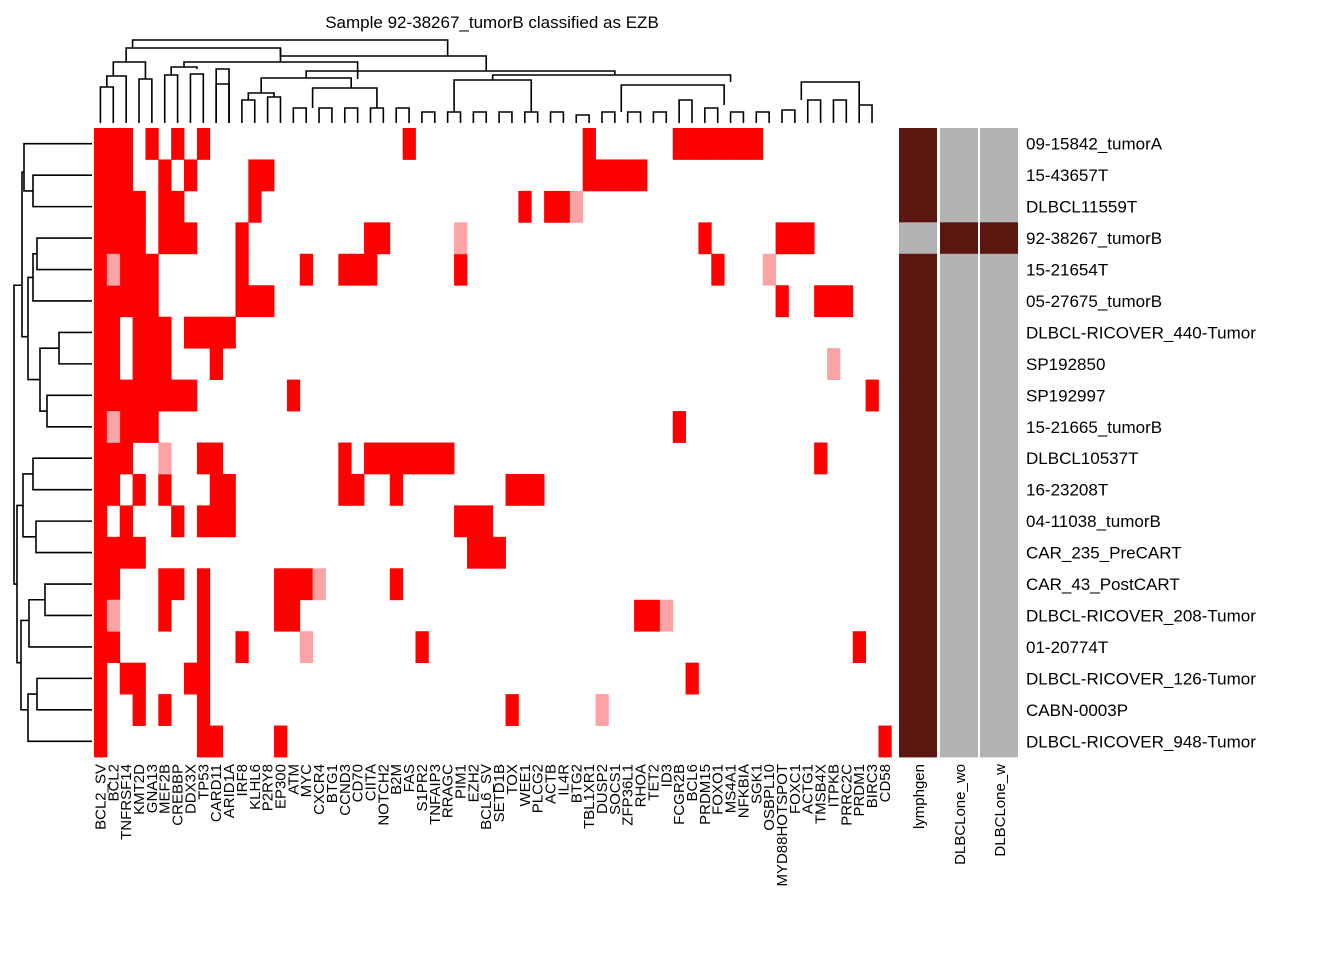 This screenshot has width=1344, height=960. I want to click on column-label: MYD88HOTSPOT, so click(782, 825).